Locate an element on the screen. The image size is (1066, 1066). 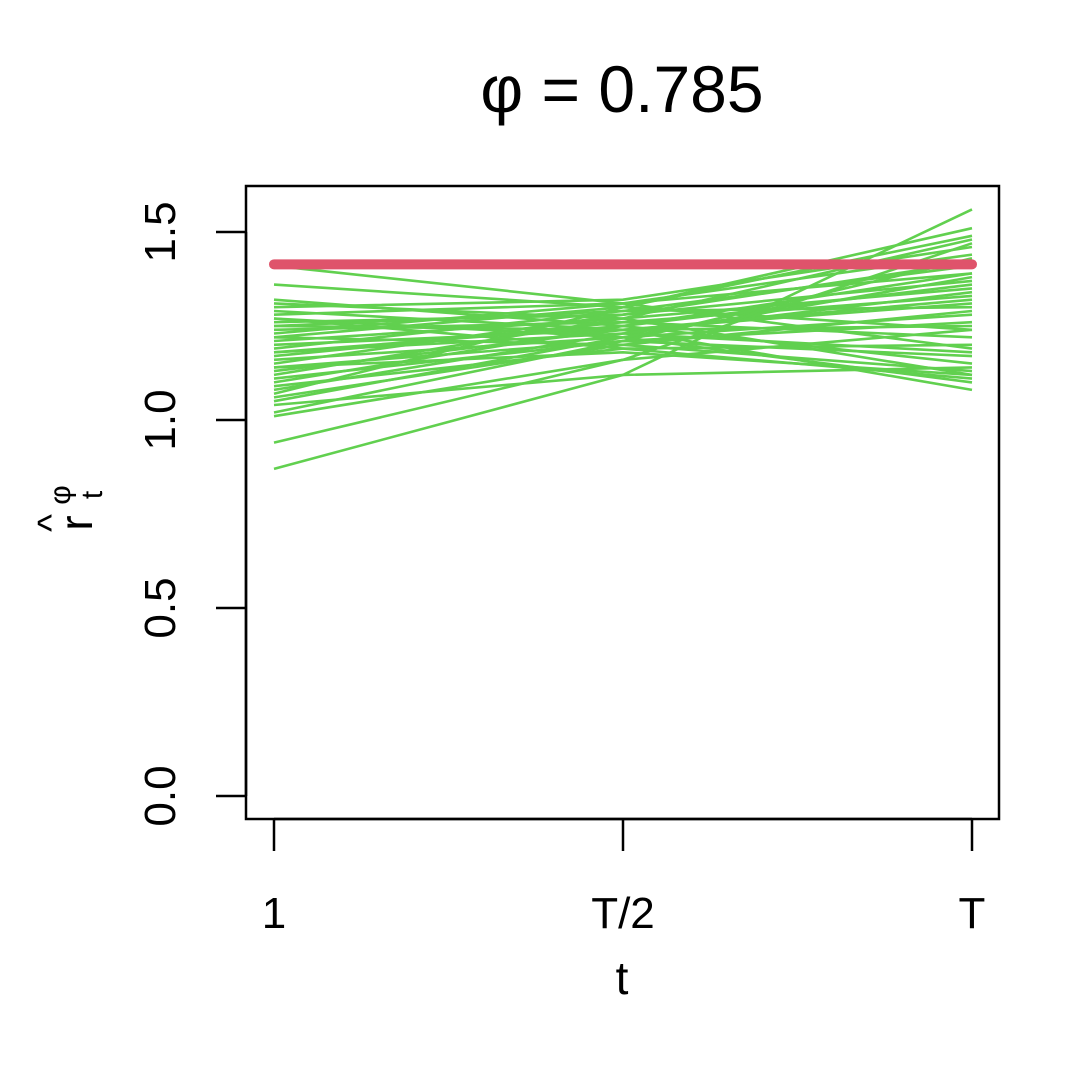
x-tick-label-2: T/2 is located at coordinates (623, 913).